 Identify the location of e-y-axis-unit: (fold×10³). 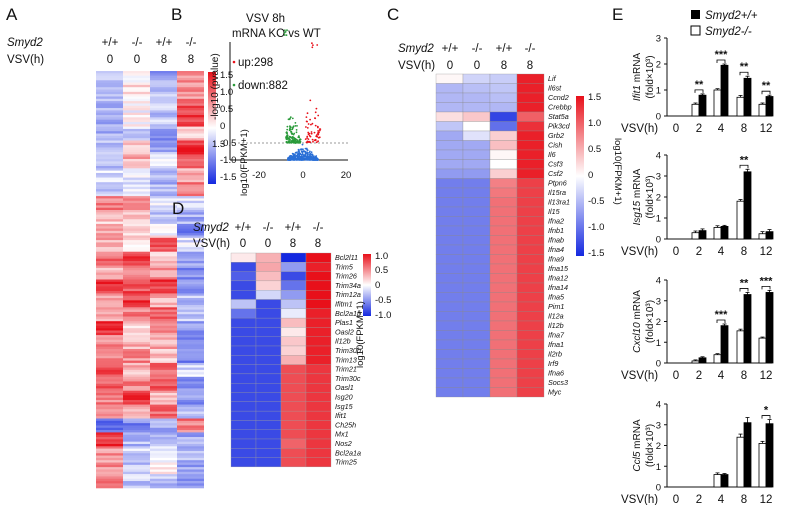
(650, 321).